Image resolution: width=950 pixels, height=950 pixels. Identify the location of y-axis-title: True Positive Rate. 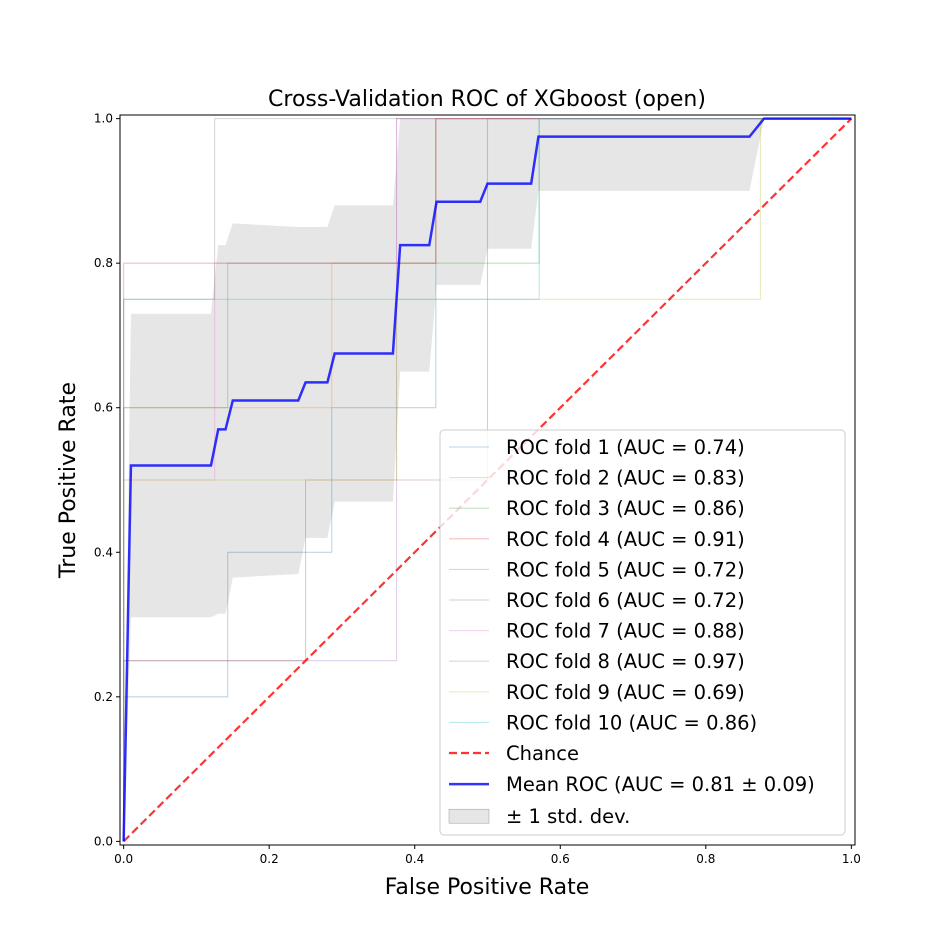
(68, 480).